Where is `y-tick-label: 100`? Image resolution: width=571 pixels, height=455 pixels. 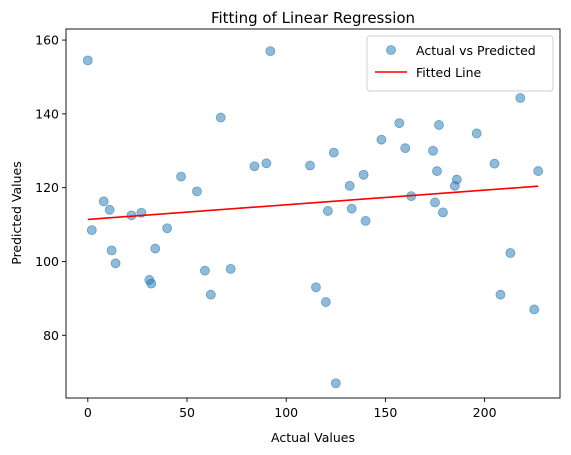
y-tick-label: 100 is located at coordinates (47, 261).